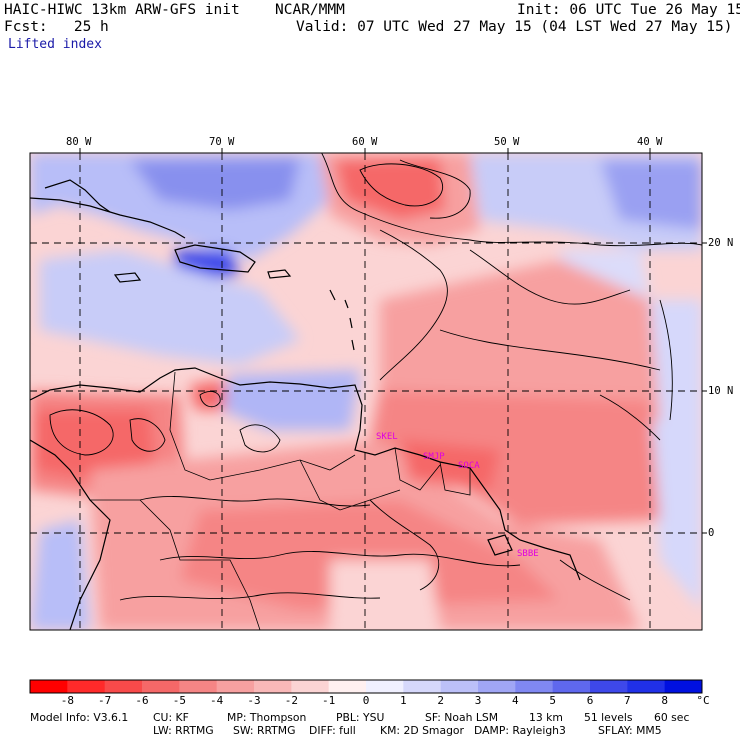 The height and width of the screenshot is (740, 740). What do you see at coordinates (264, 730) in the screenshot?
I see `model-info-sw: SW: RRTMG` at bounding box center [264, 730].